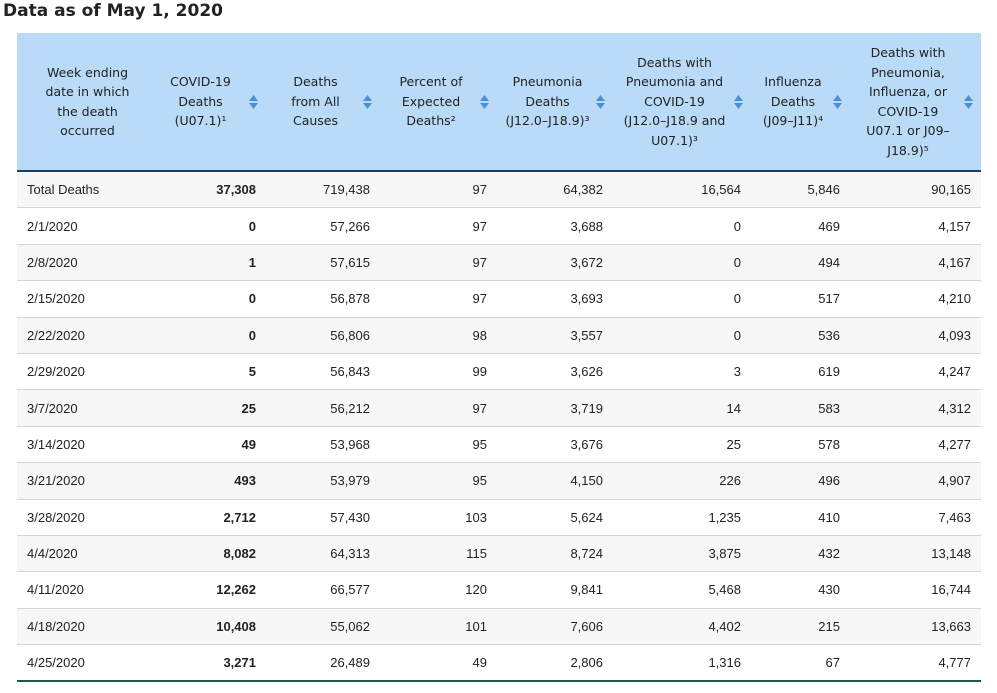 Image resolution: width=997 pixels, height=693 pixels. I want to click on cell-pneumonia-deaths: 4,150, so click(555, 481).